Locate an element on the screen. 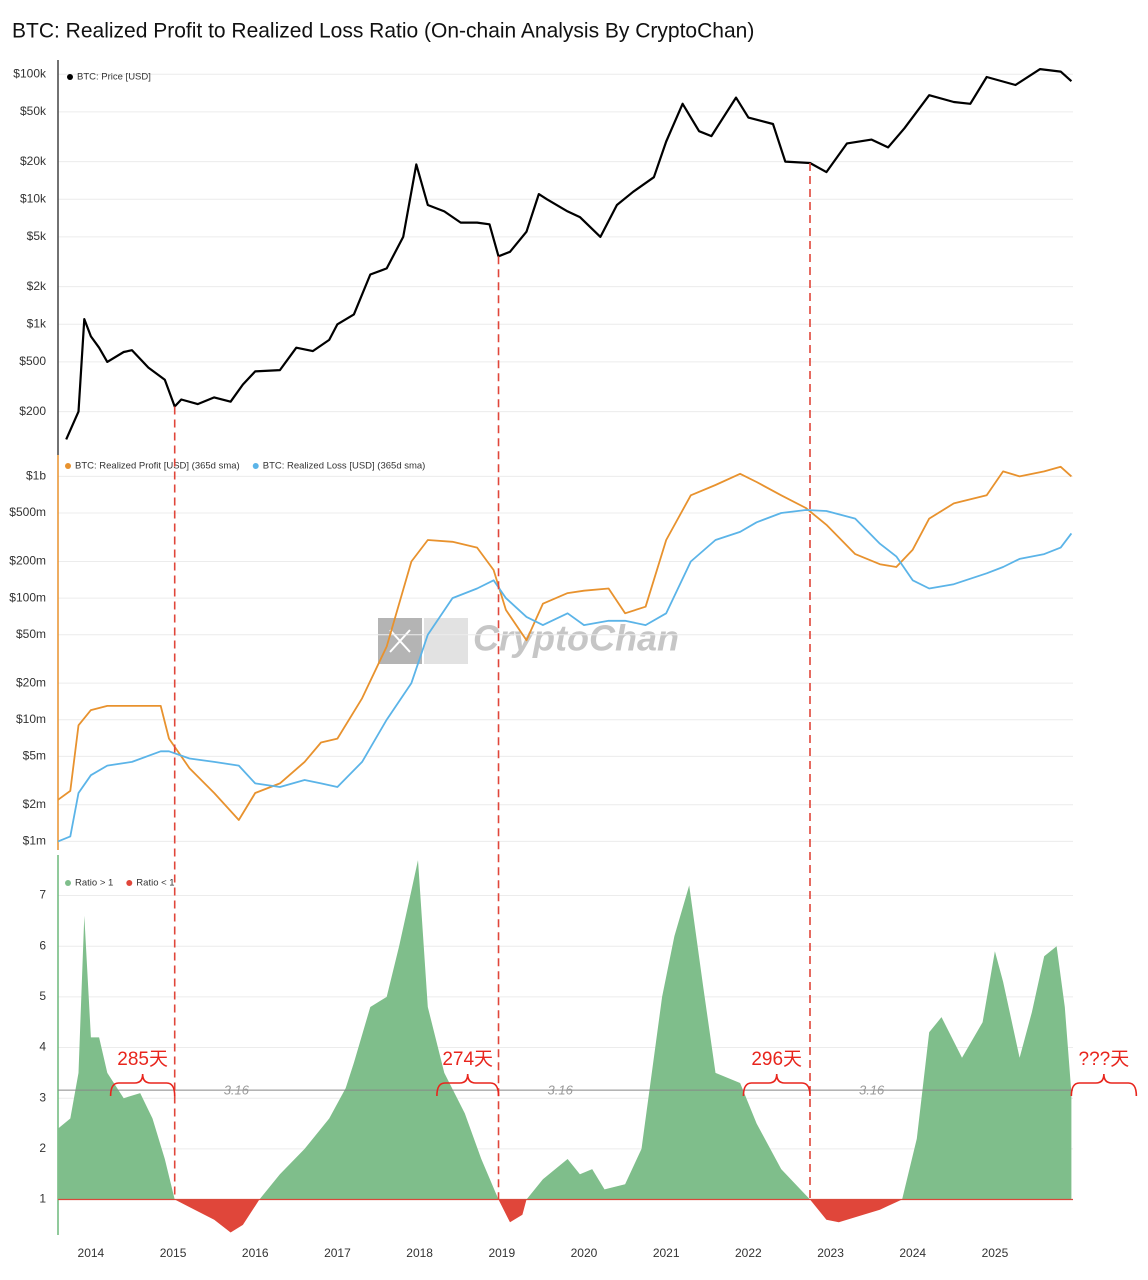 The width and height of the screenshot is (1148, 1280). y-tick-label: $50k is located at coordinates (33, 111).